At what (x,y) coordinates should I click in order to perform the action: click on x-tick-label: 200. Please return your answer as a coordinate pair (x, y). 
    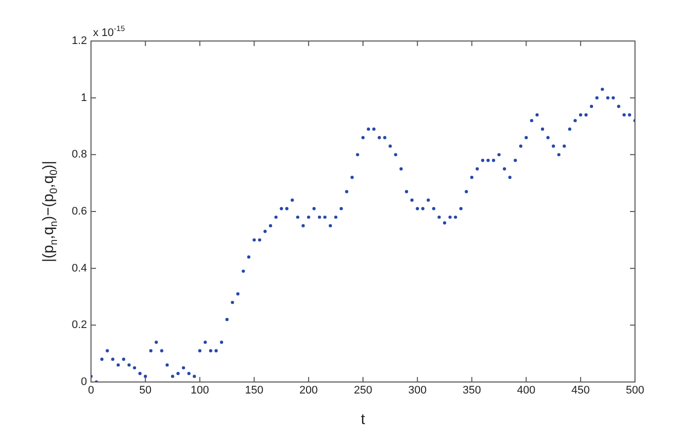
    Looking at the image, I should click on (308, 390).